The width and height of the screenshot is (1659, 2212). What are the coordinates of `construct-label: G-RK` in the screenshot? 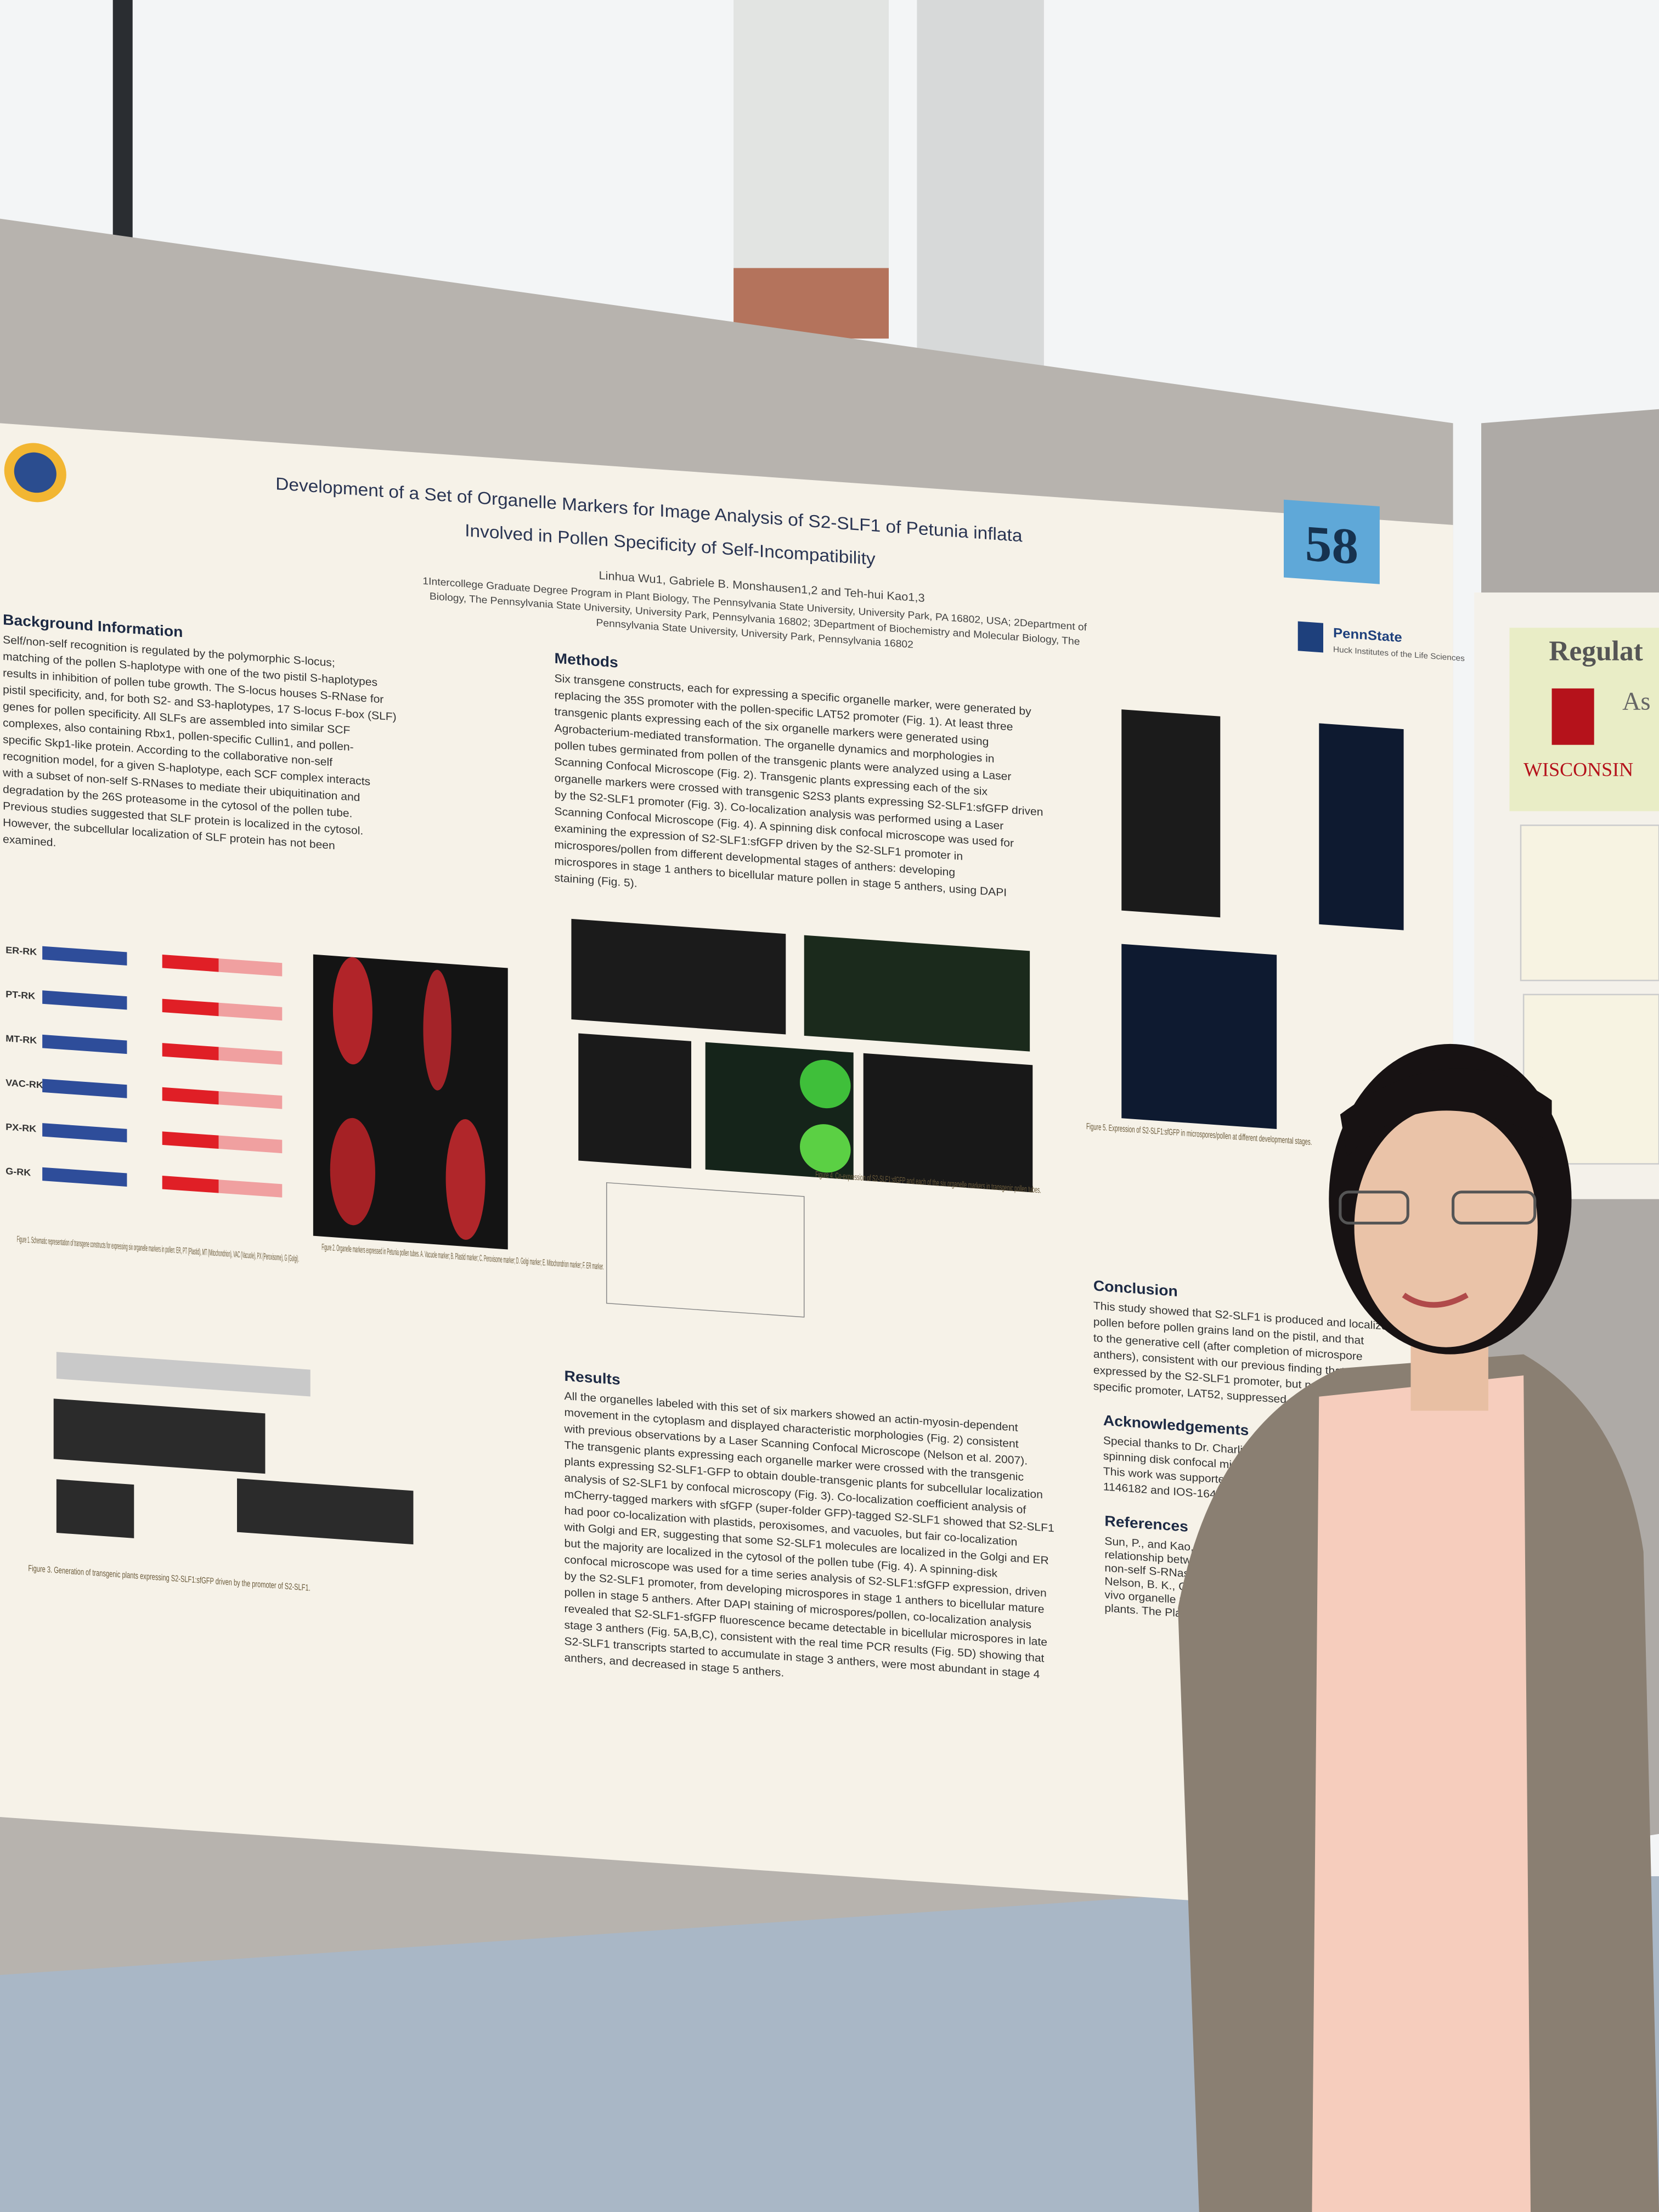 It's located at (18, 1172).